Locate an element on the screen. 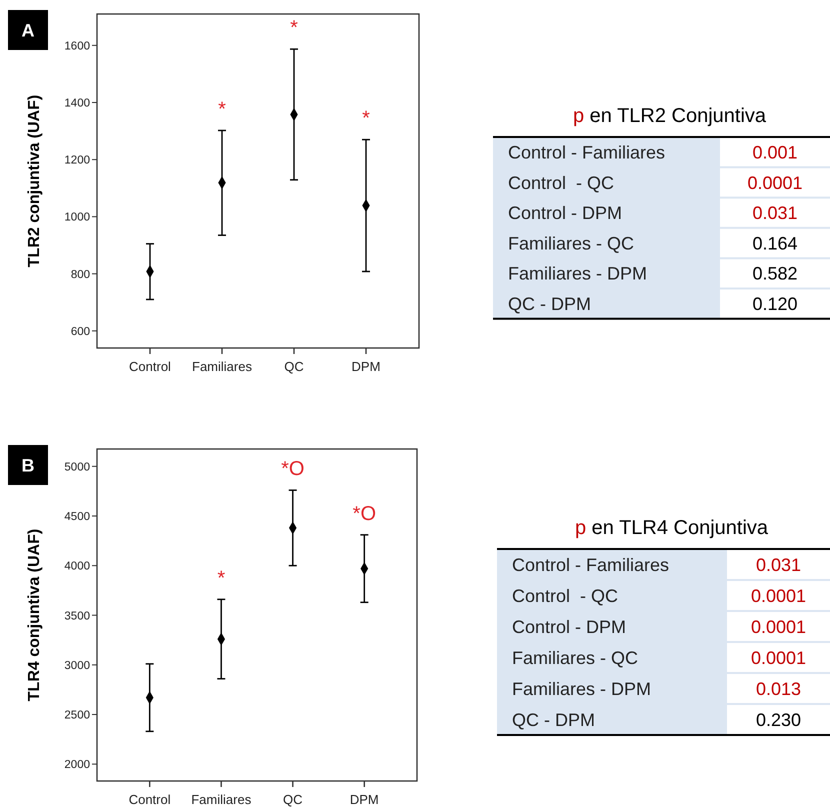 This screenshot has height=809, width=830. text: A is located at coordinates (28, 30).